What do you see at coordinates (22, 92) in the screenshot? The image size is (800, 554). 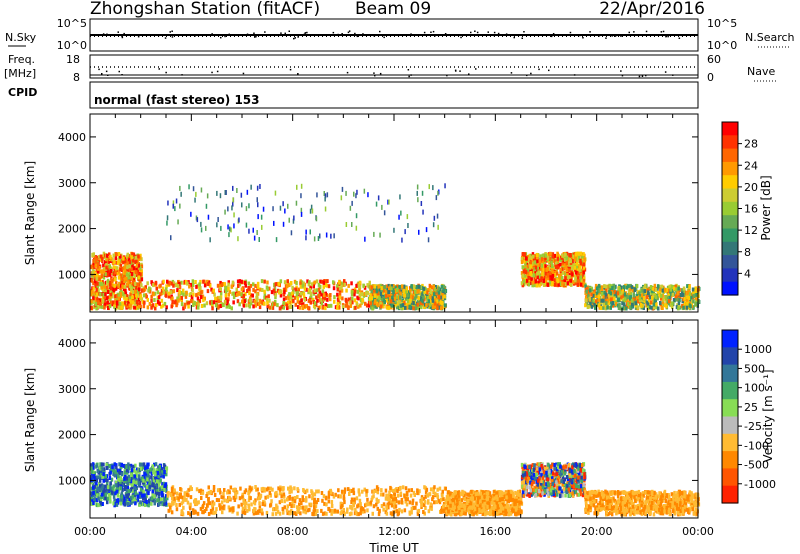 I see `cpid-label: CPID` at bounding box center [22, 92].